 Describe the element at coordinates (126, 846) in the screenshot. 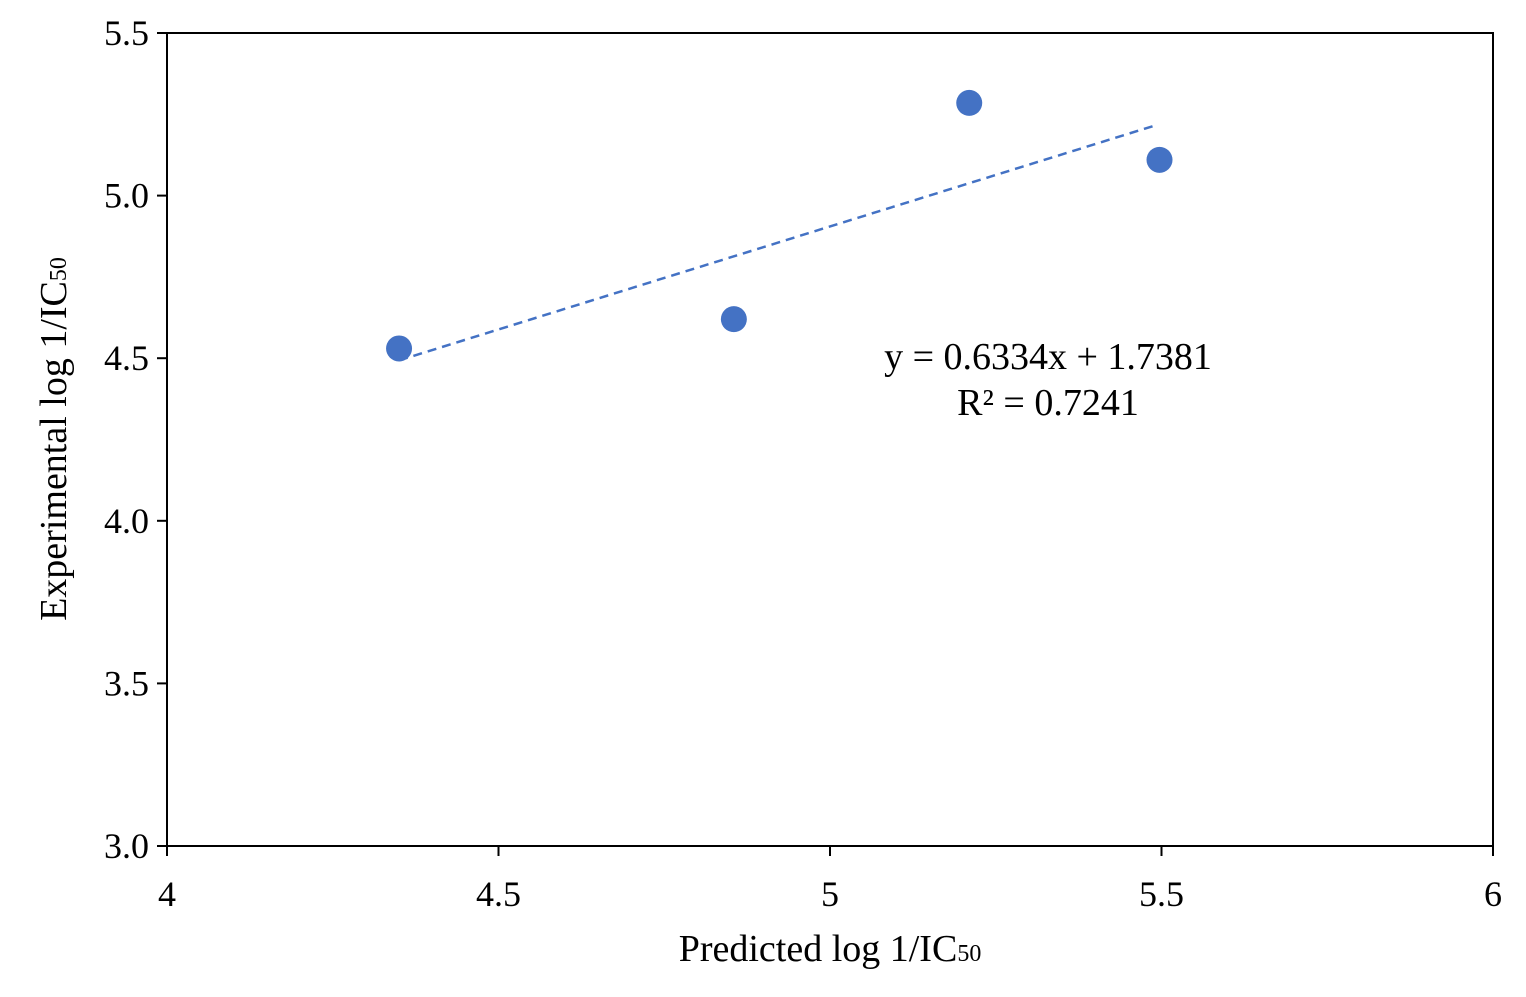

I see `y-tick-label: 3.0` at that location.